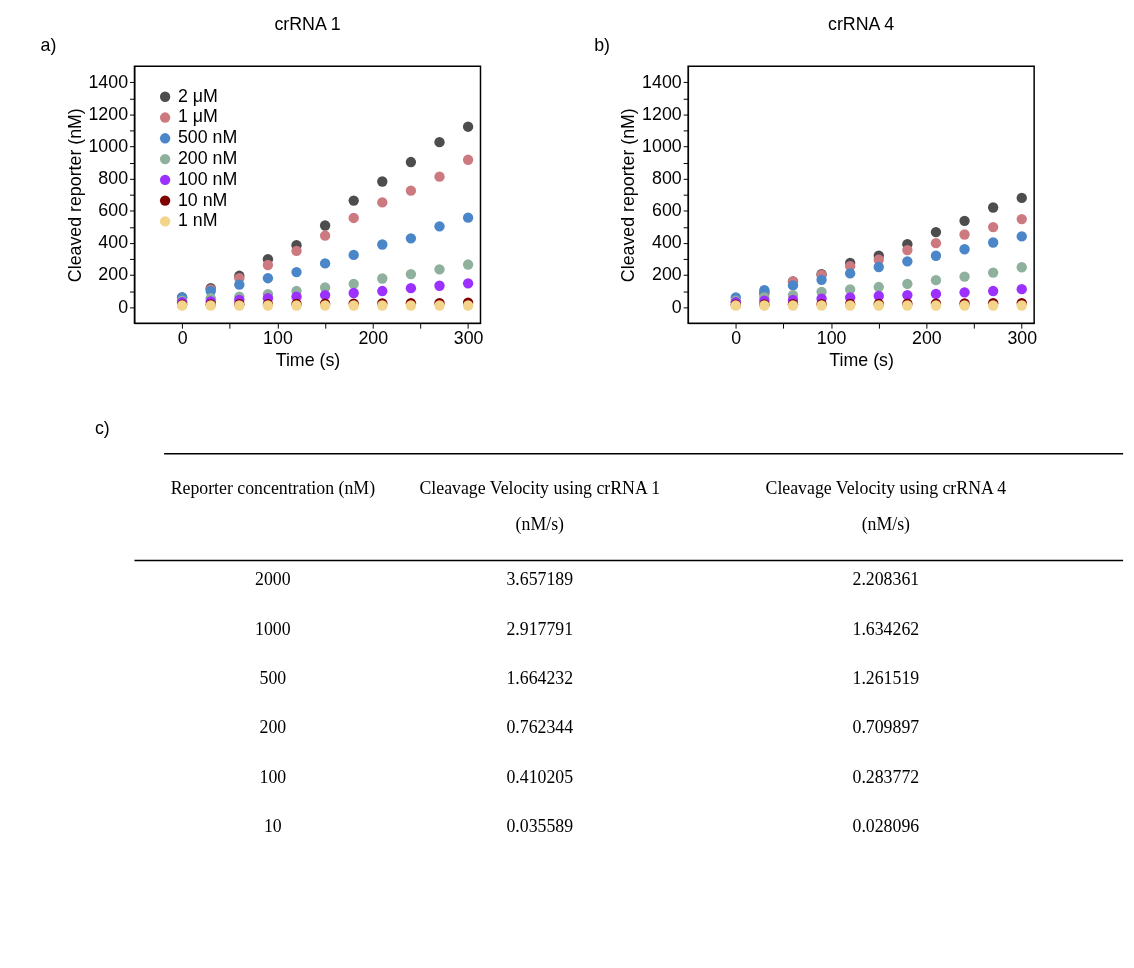  What do you see at coordinates (886, 579) in the screenshot?
I see `text: 2.208361` at bounding box center [886, 579].